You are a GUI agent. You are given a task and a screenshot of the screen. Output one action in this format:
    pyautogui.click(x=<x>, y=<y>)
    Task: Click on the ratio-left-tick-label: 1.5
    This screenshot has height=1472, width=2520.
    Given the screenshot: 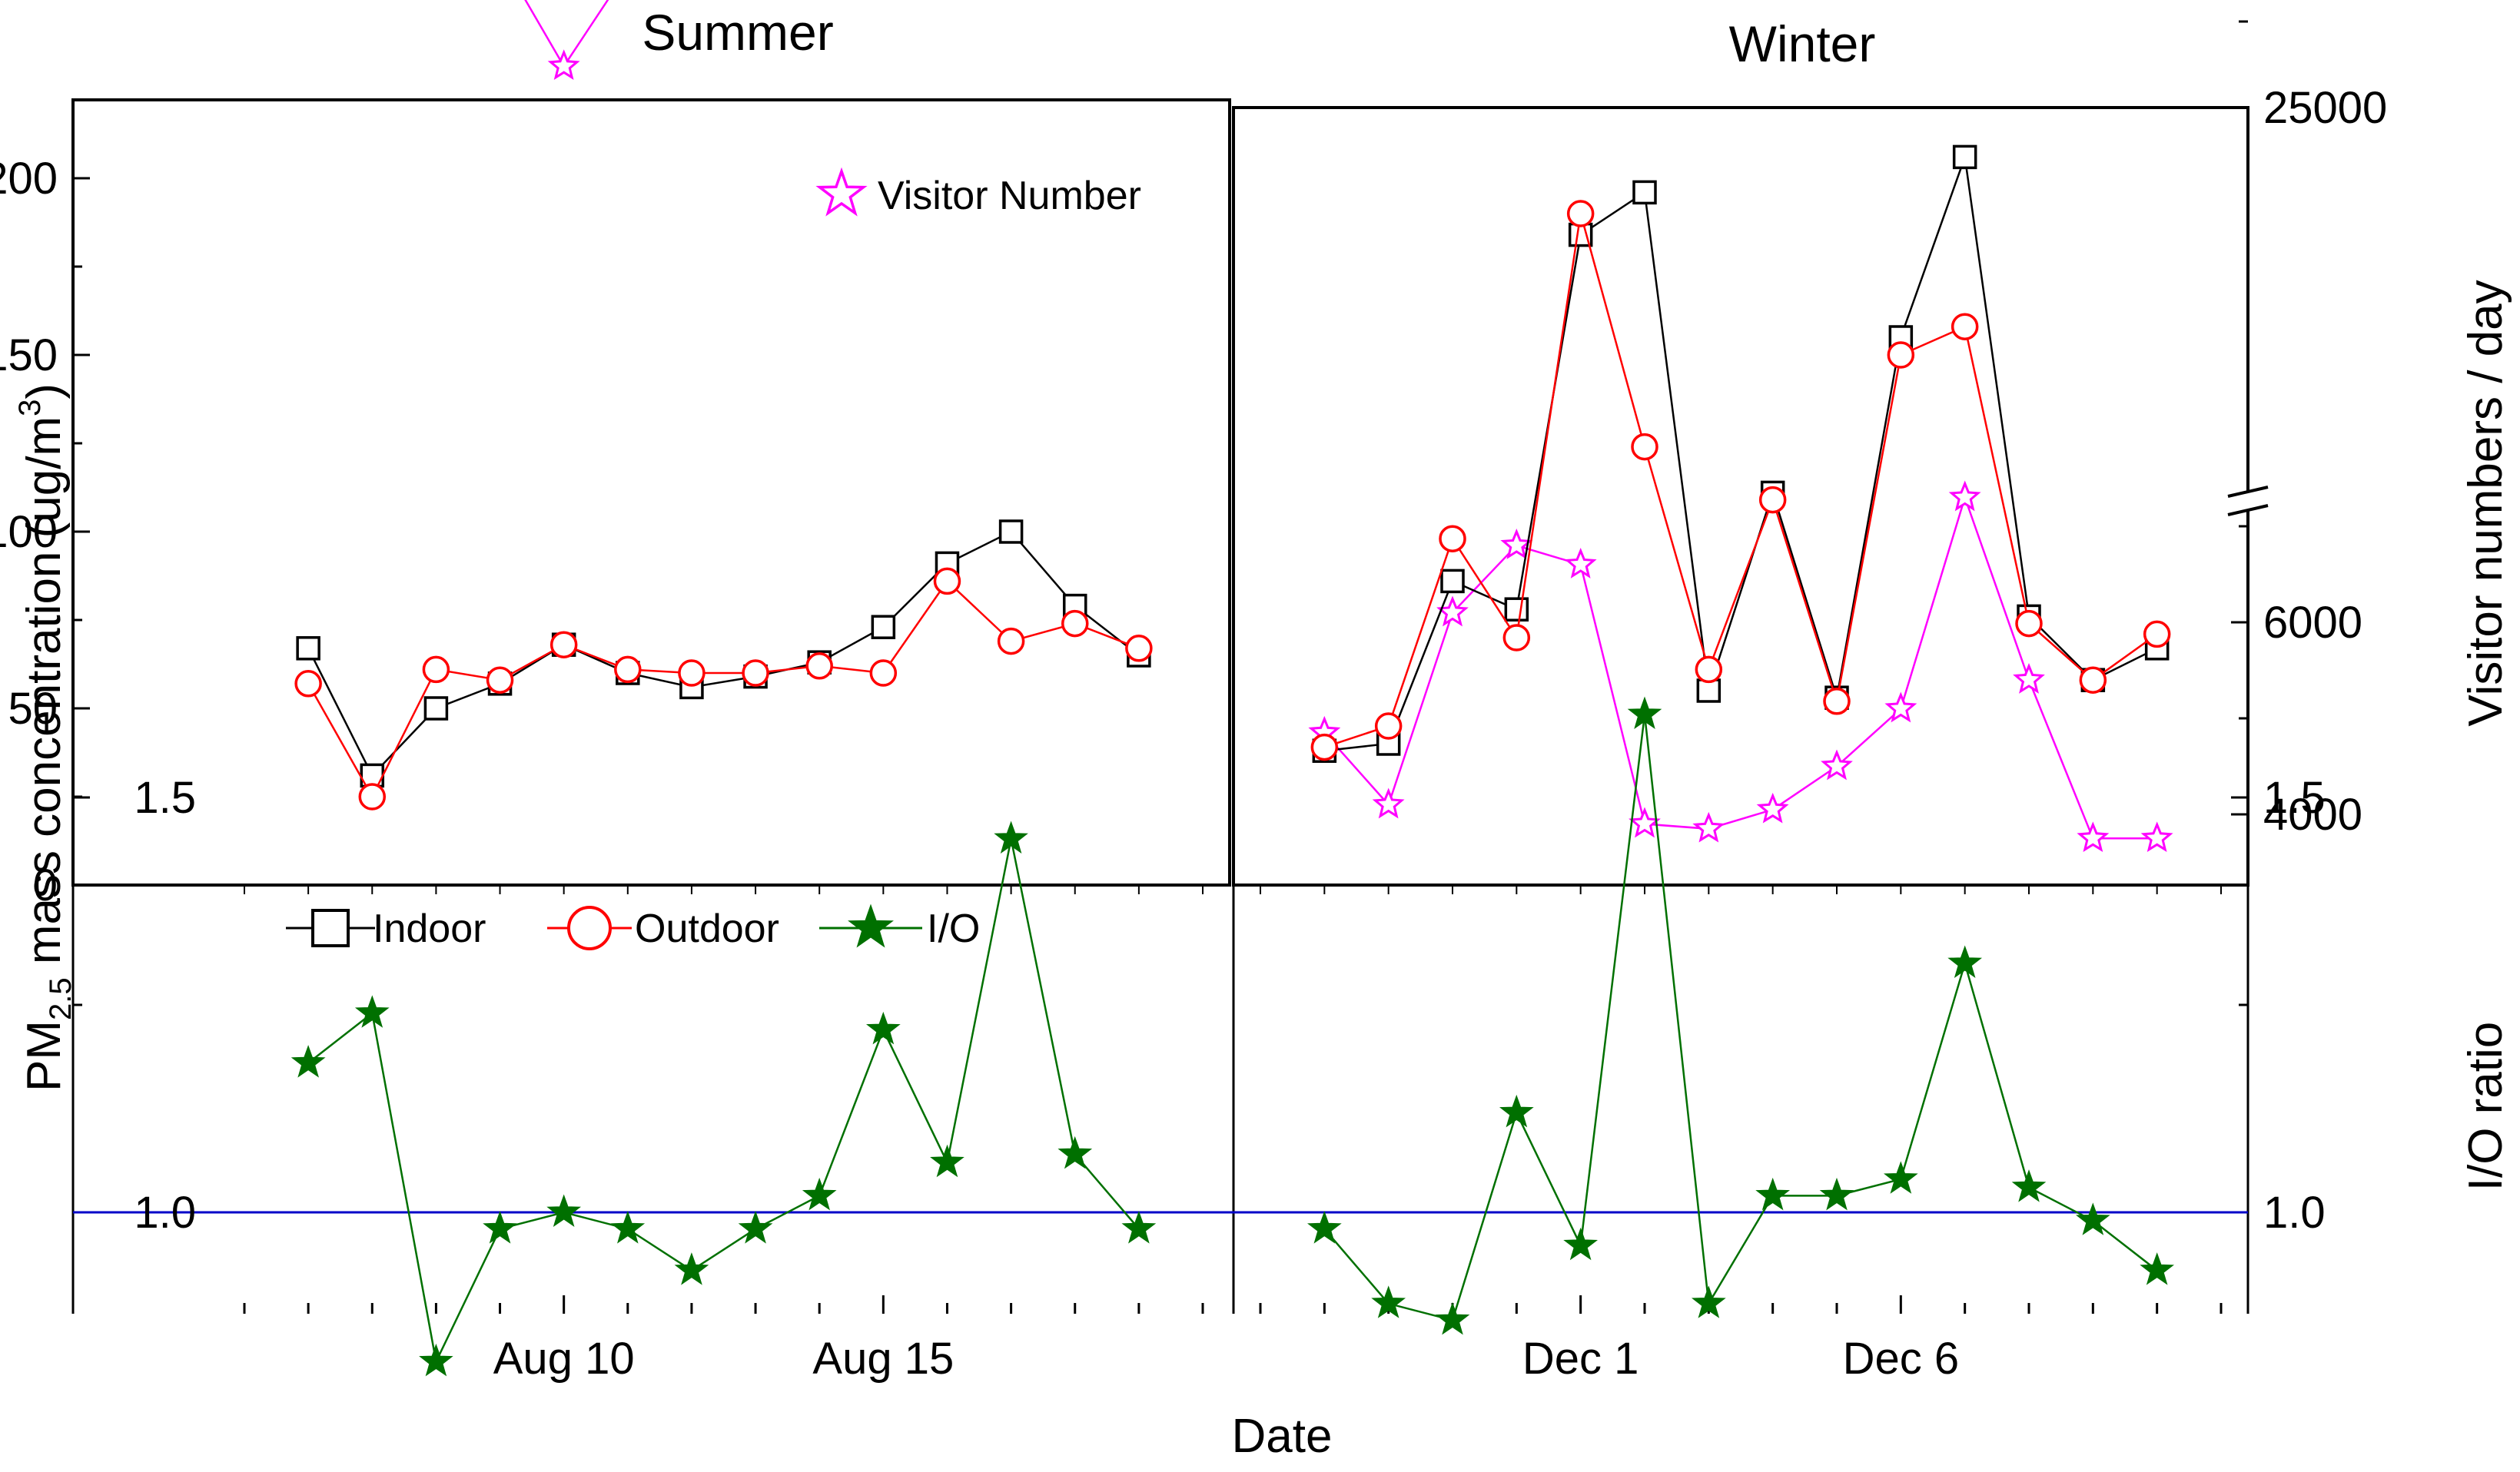 What is the action you would take?
    pyautogui.click(x=165, y=798)
    